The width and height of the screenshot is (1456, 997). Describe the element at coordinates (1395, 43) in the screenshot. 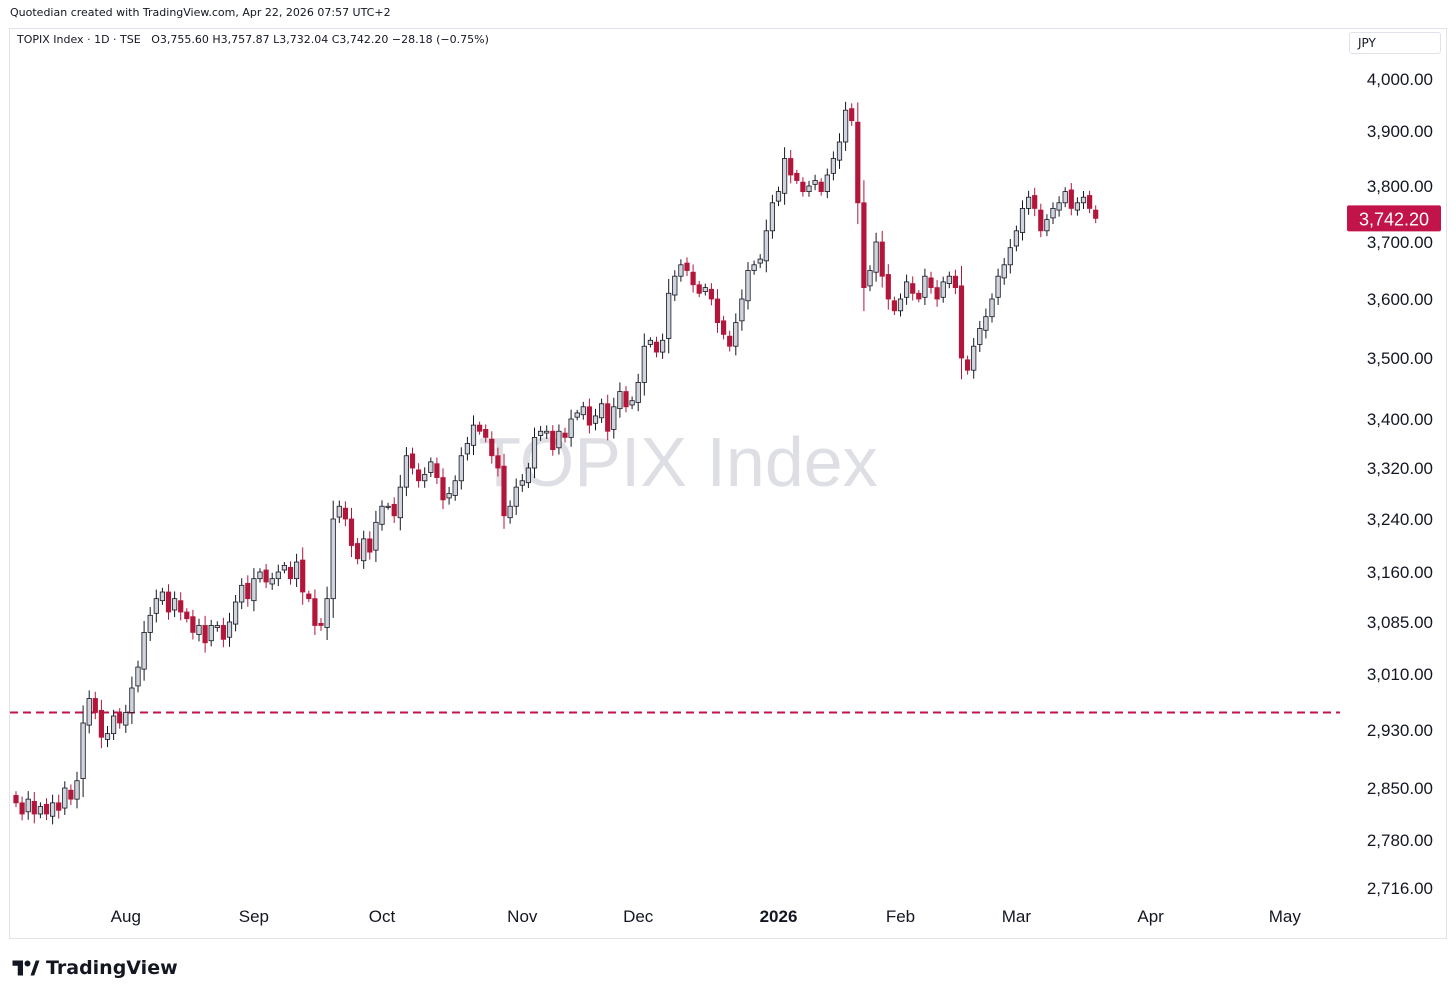

I see `currency-selector: JPY` at that location.